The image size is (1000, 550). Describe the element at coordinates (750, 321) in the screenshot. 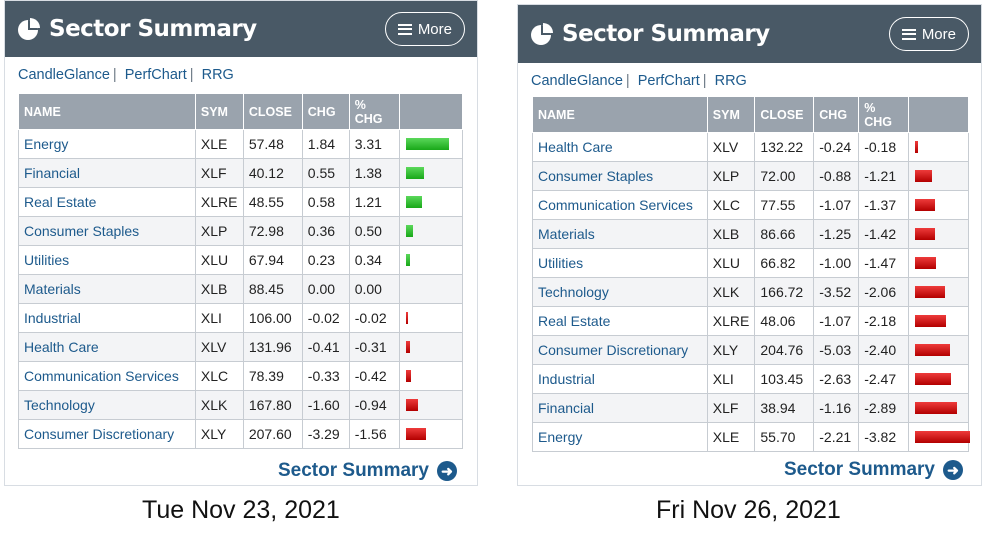

I see `table-row: Real Estate XLRE 48.06 -1.07 -2.18` at that location.